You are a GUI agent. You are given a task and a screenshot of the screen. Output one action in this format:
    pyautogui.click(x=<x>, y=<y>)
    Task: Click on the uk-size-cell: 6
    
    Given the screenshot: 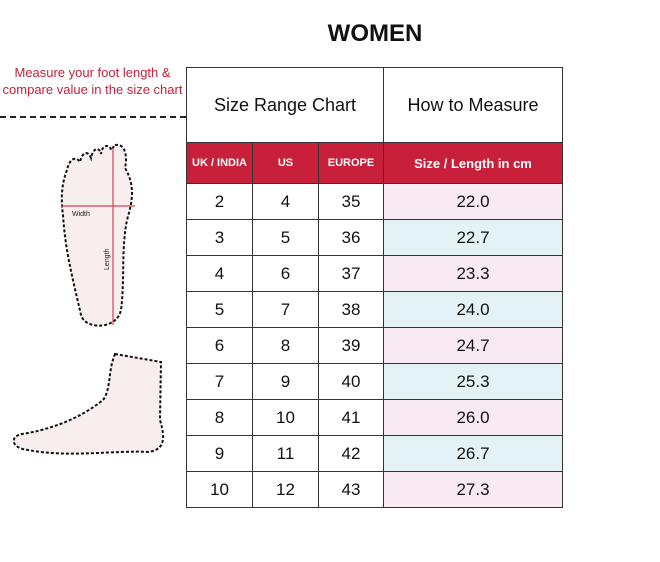 What is the action you would take?
    pyautogui.click(x=219, y=345)
    